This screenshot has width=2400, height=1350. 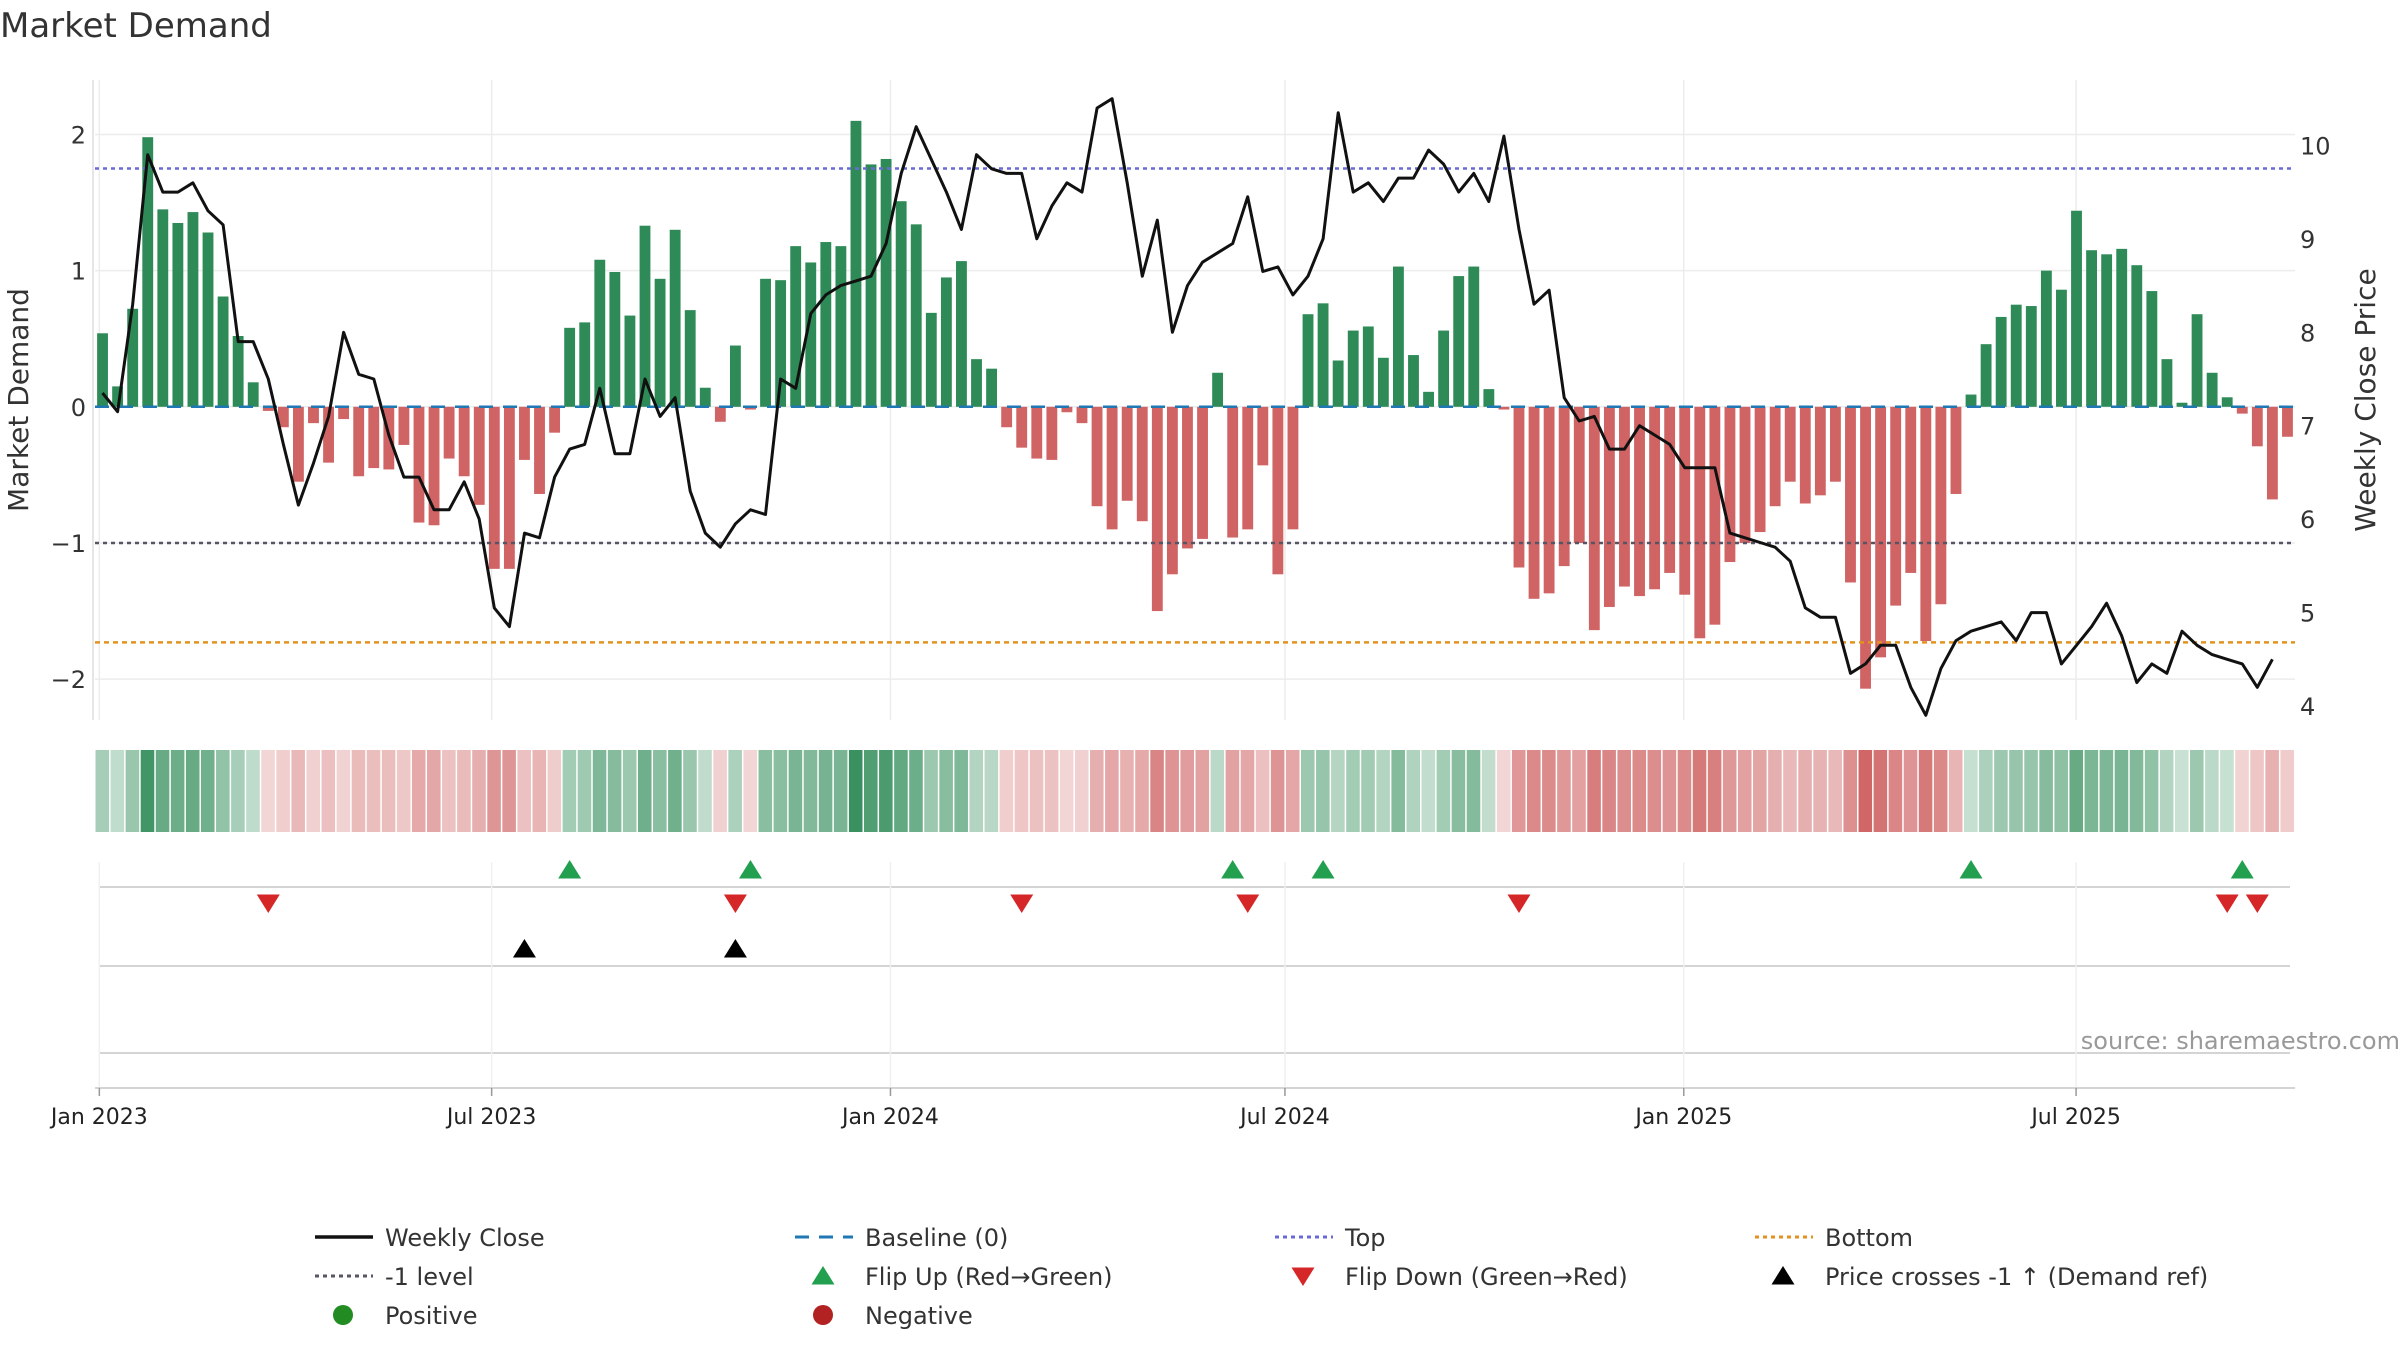 What do you see at coordinates (936, 1238) in the screenshot?
I see `legend-label: Baseline (0)` at bounding box center [936, 1238].